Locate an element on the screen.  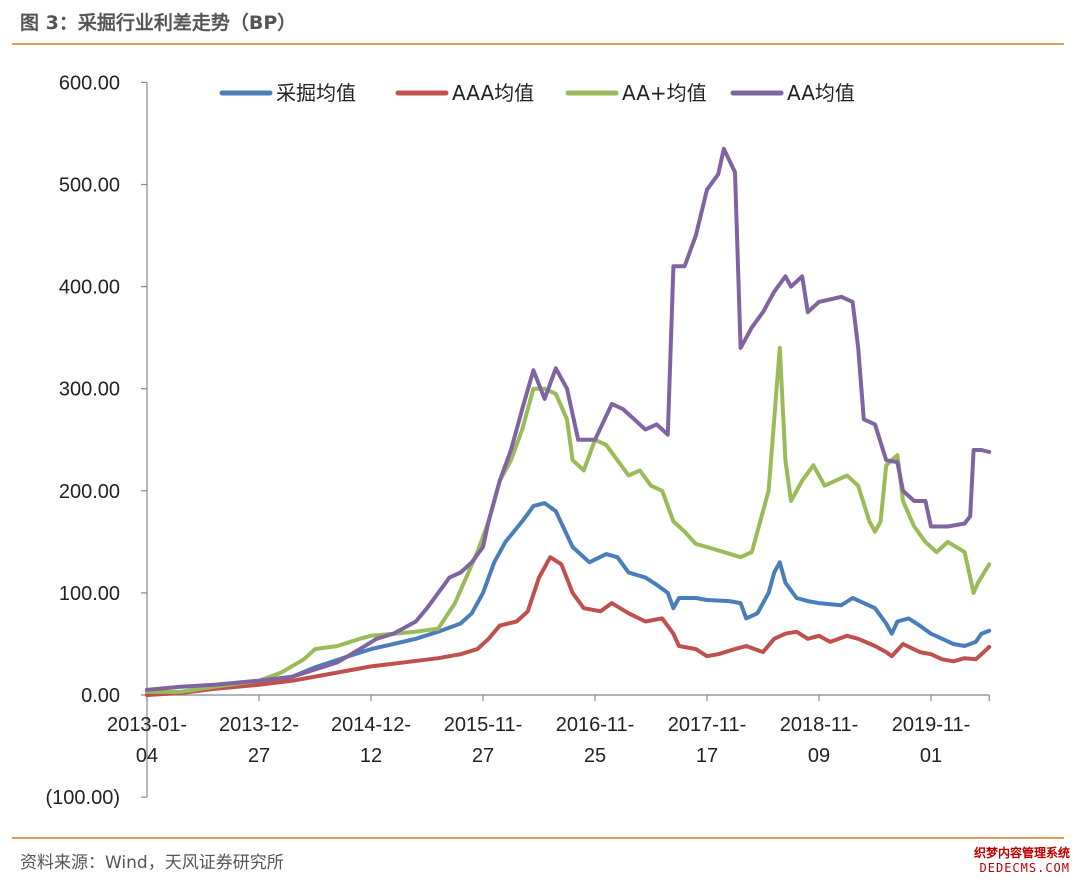
x-tick-label-top: 2013-12- is located at coordinates (259, 725).